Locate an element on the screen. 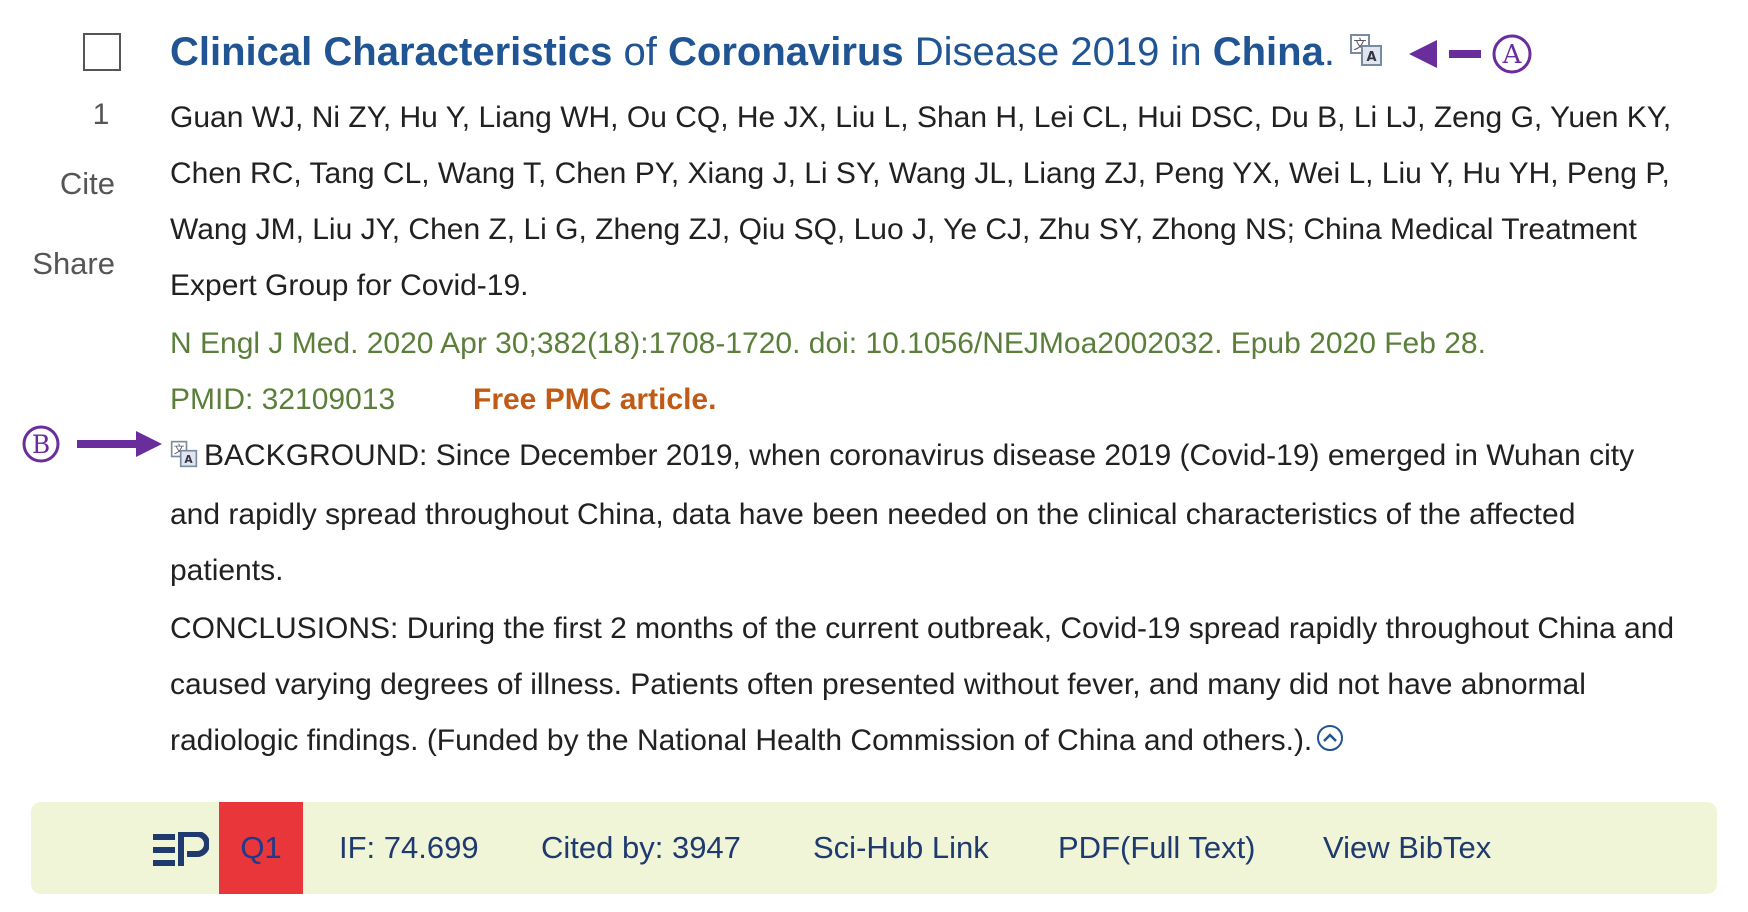 The height and width of the screenshot is (912, 1748). cited-by-link: Cited by: 3947 is located at coordinates (641, 847).